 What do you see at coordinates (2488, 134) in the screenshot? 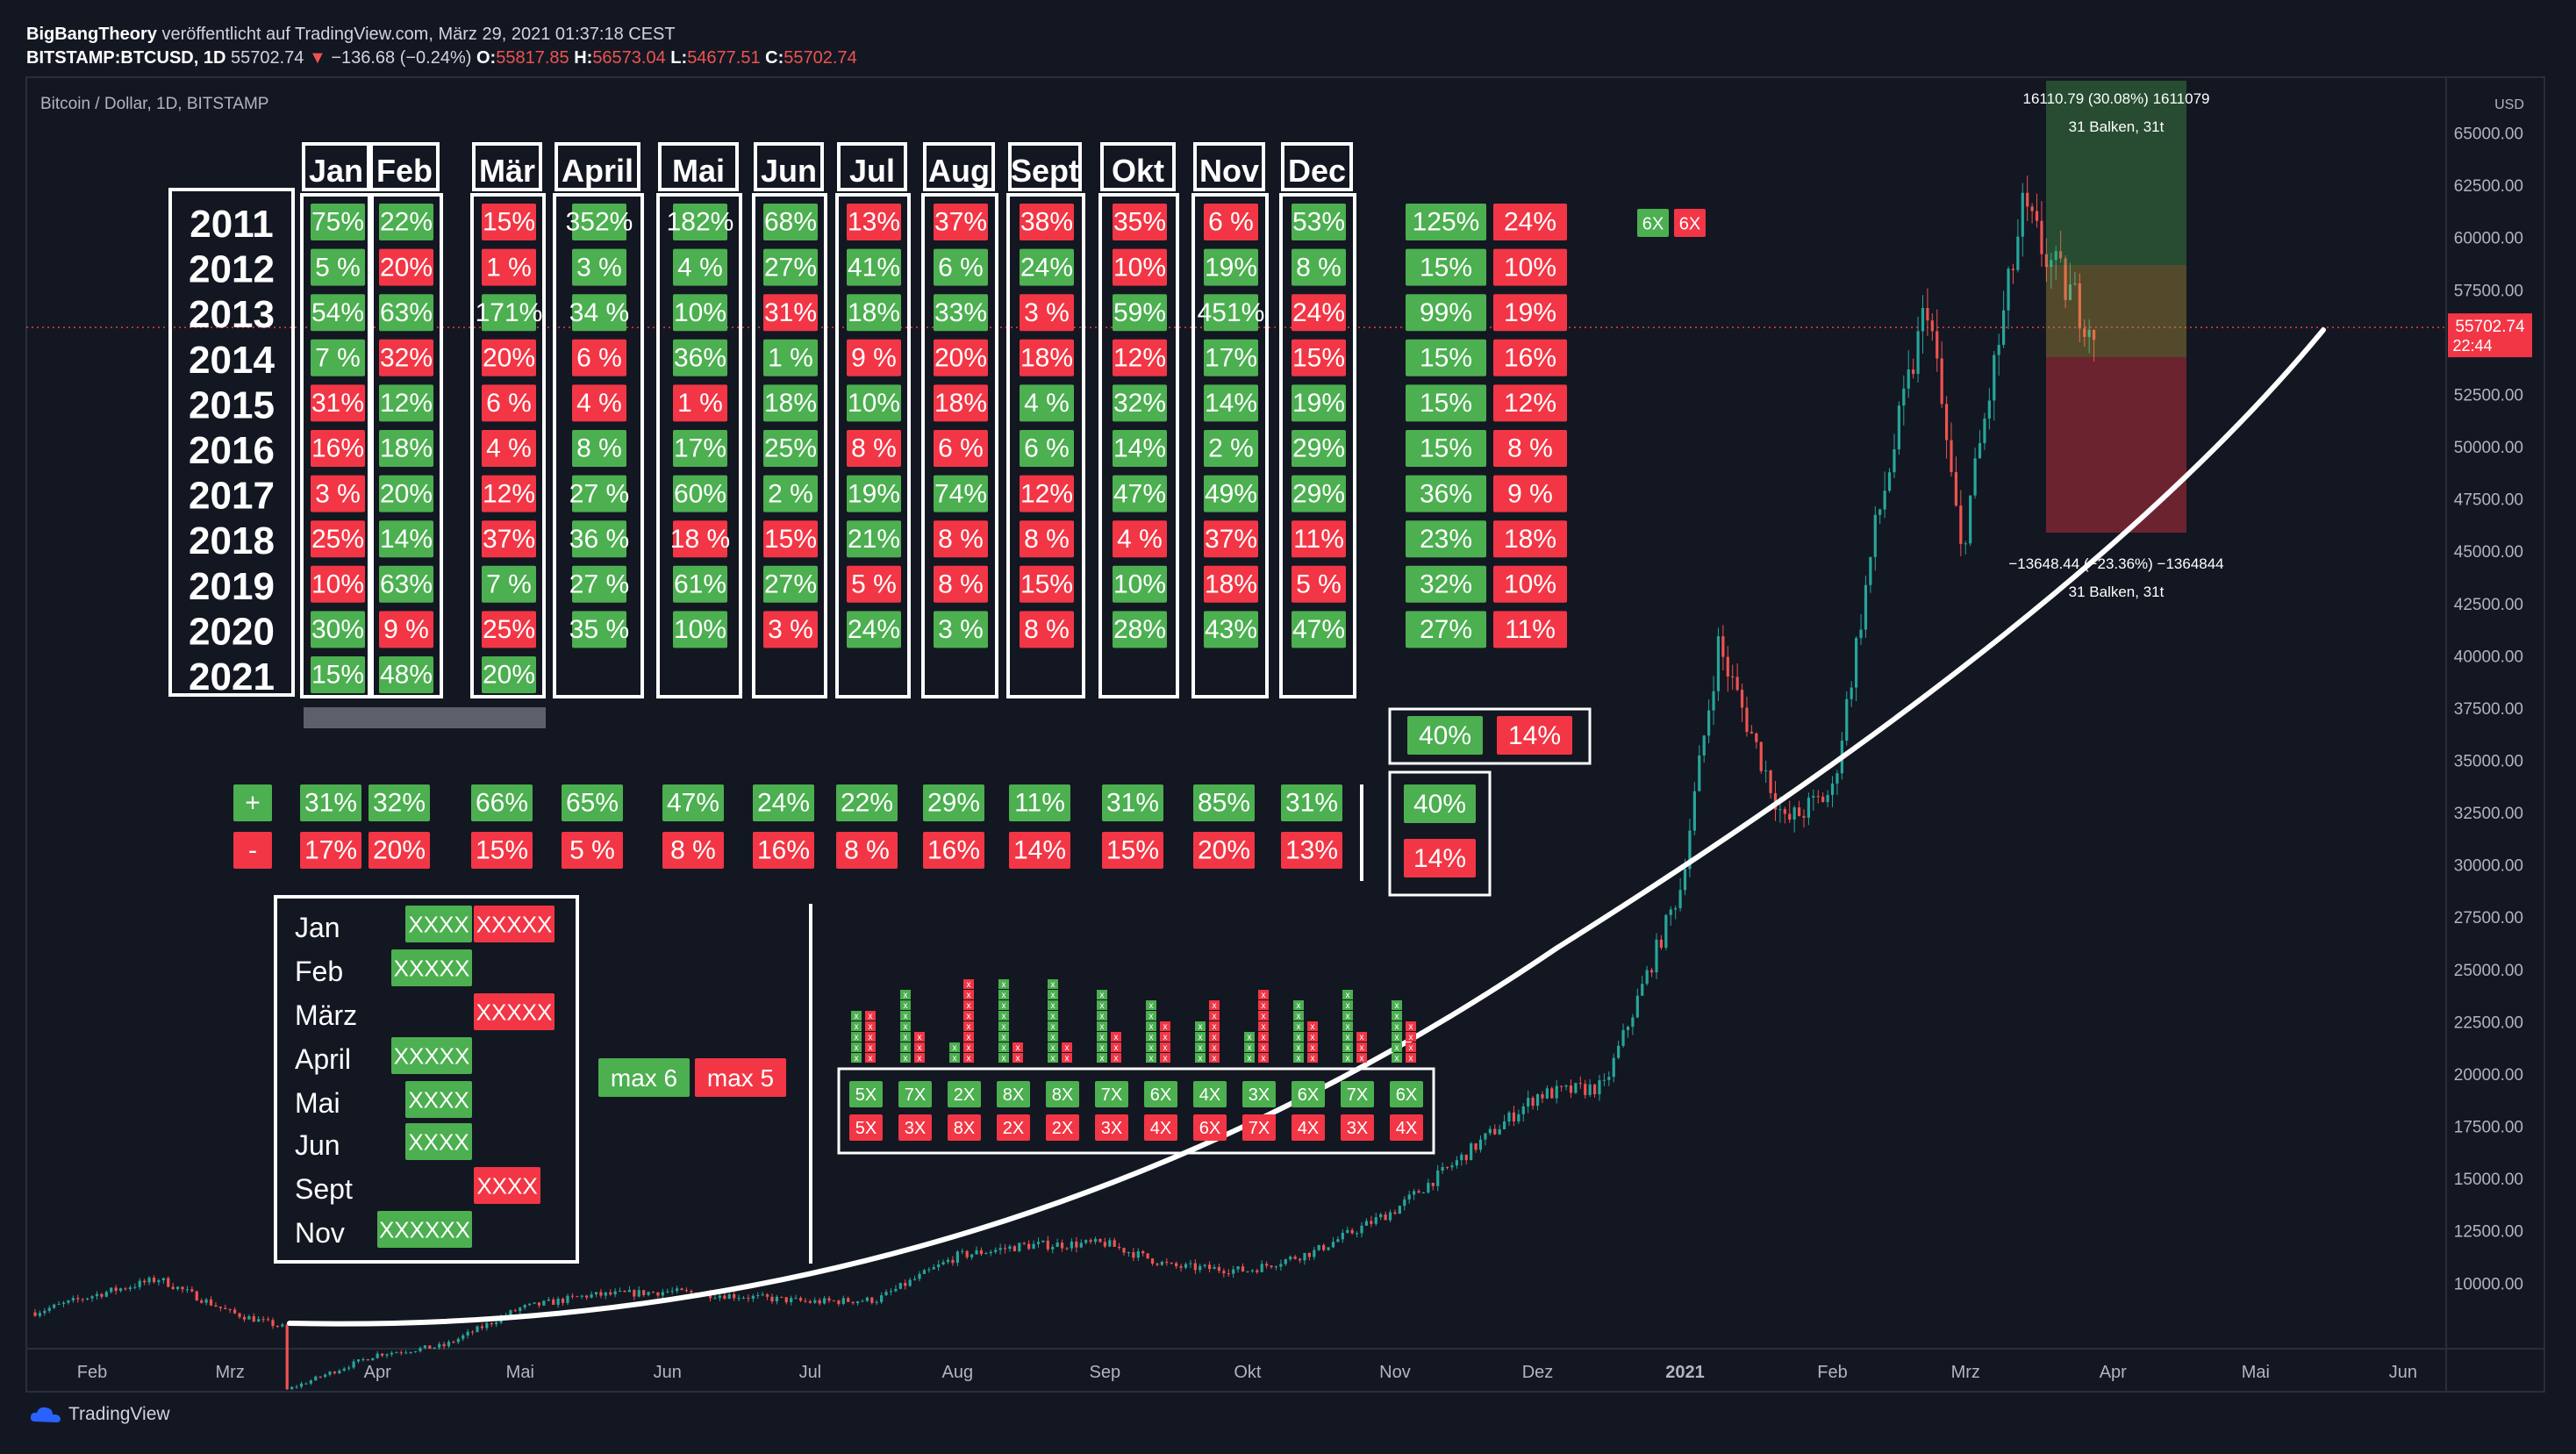
I see `y-tick-label-24: 65000.00` at bounding box center [2488, 134].